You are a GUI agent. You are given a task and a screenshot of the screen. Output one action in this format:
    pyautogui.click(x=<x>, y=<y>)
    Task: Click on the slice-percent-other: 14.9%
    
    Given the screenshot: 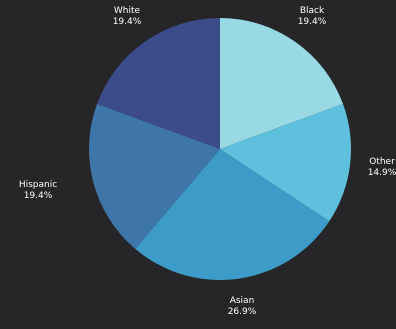 What is the action you would take?
    pyautogui.click(x=382, y=173)
    